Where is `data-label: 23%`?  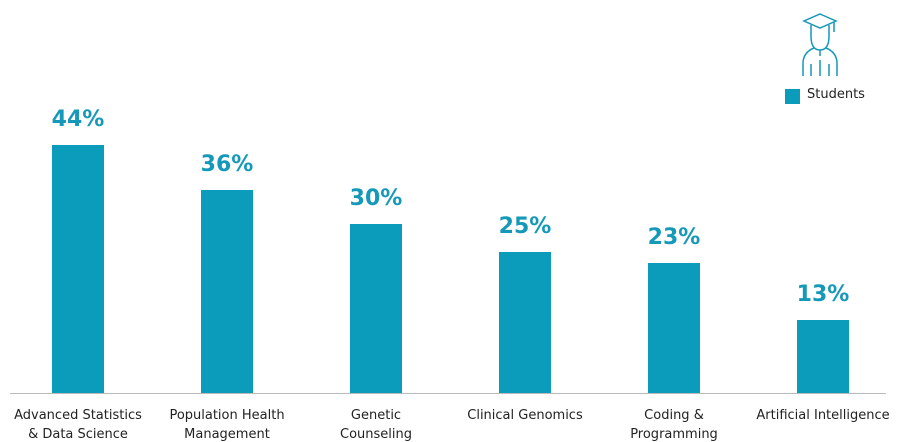
data-label: 23% is located at coordinates (674, 238).